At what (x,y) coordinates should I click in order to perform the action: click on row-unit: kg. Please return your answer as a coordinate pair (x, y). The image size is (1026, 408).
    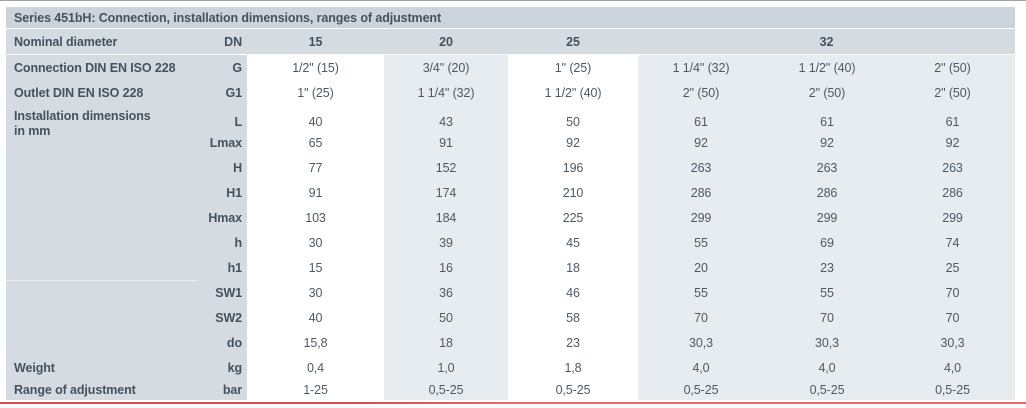
    Looking at the image, I should click on (222, 367).